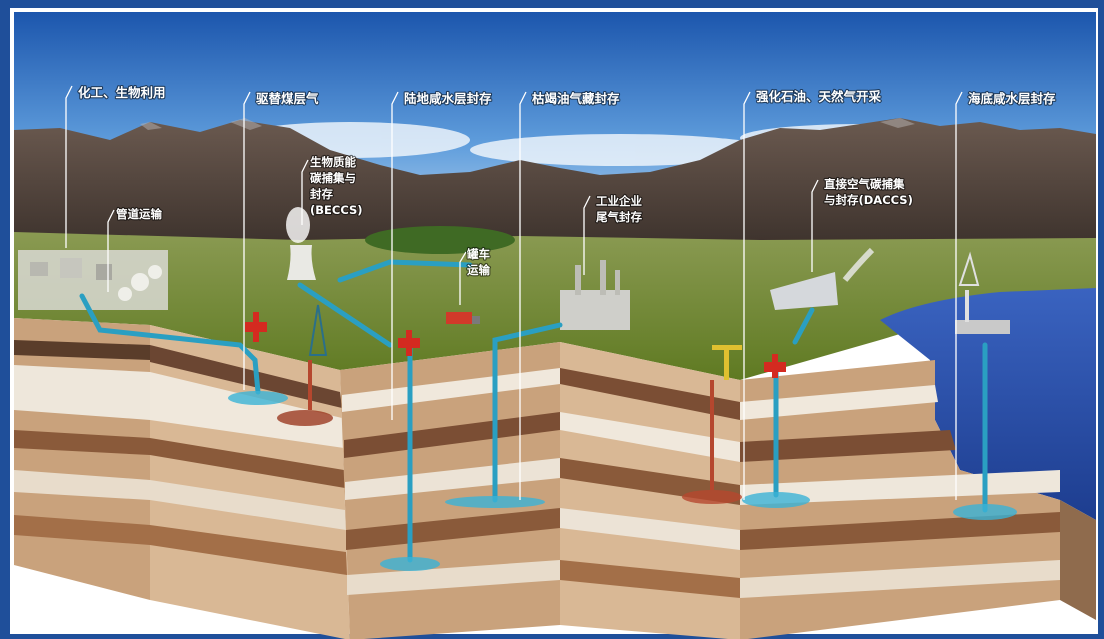 This screenshot has height=639, width=1104. What do you see at coordinates (822, 278) in the screenshot?
I see `daccs-unit` at bounding box center [822, 278].